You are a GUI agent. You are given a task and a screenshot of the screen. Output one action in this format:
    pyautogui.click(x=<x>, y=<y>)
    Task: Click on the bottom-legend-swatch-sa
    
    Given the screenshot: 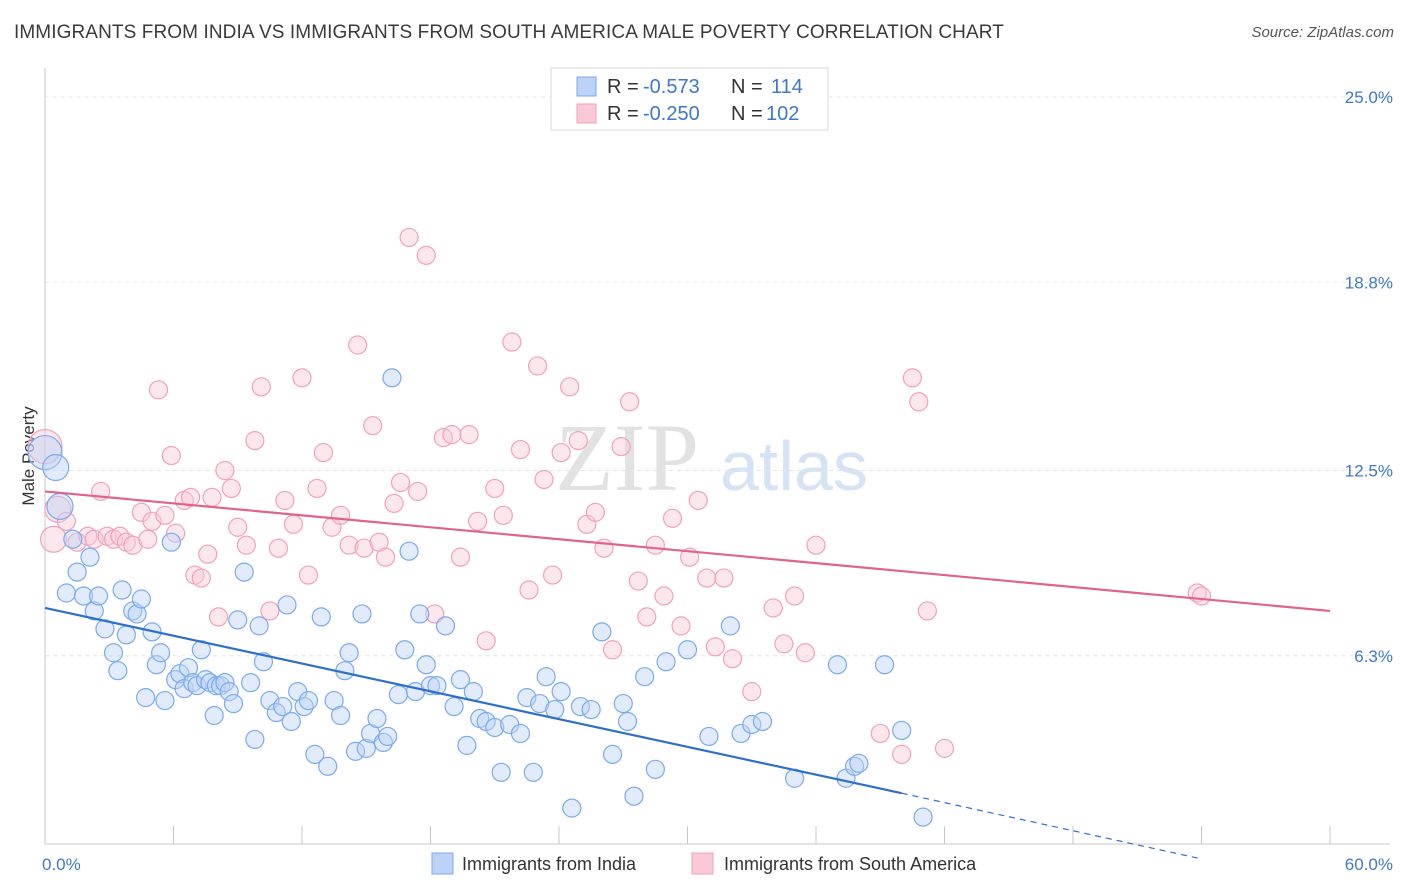 What is the action you would take?
    pyautogui.click(x=702, y=863)
    